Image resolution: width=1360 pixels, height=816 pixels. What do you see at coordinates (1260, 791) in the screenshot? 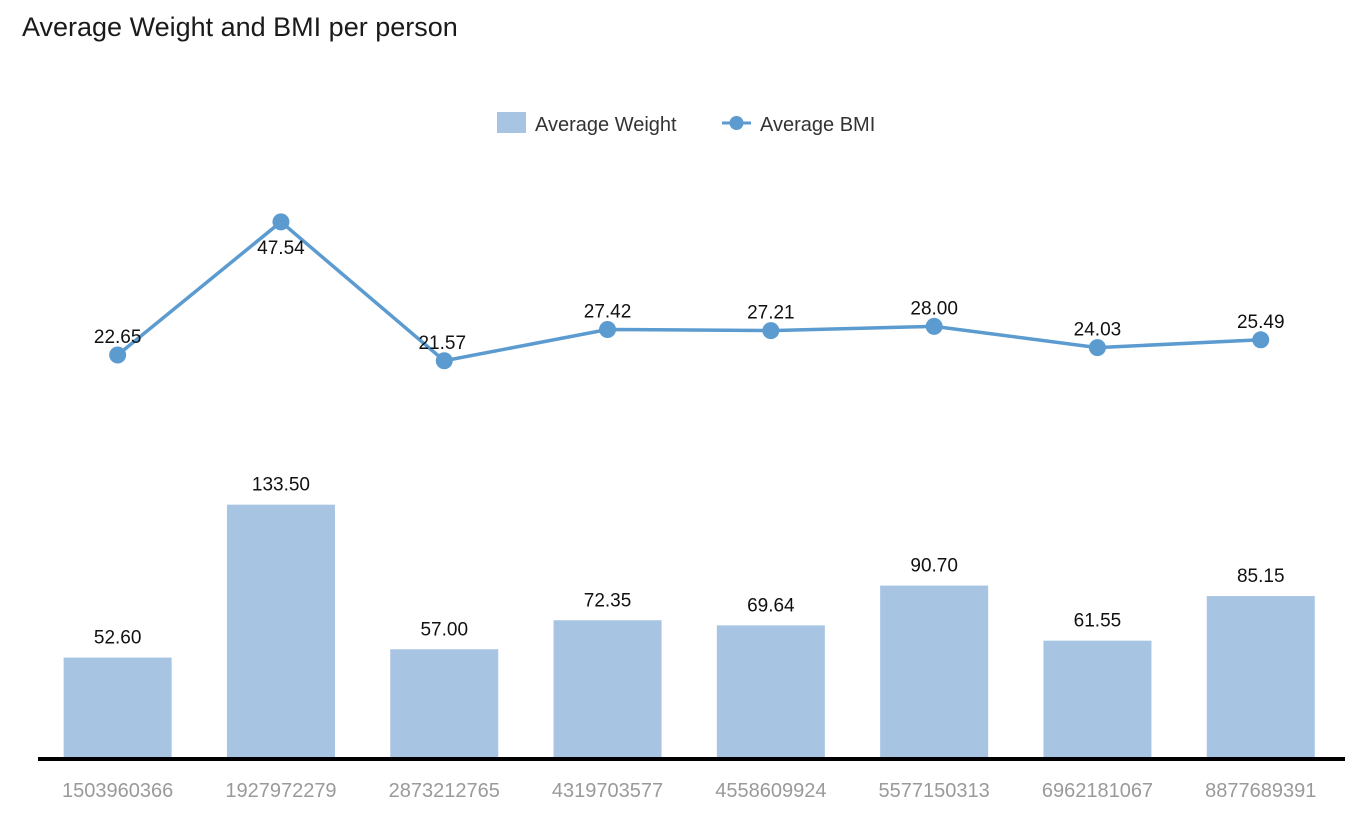
I see `x-tick-label: 8877689391` at bounding box center [1260, 791].